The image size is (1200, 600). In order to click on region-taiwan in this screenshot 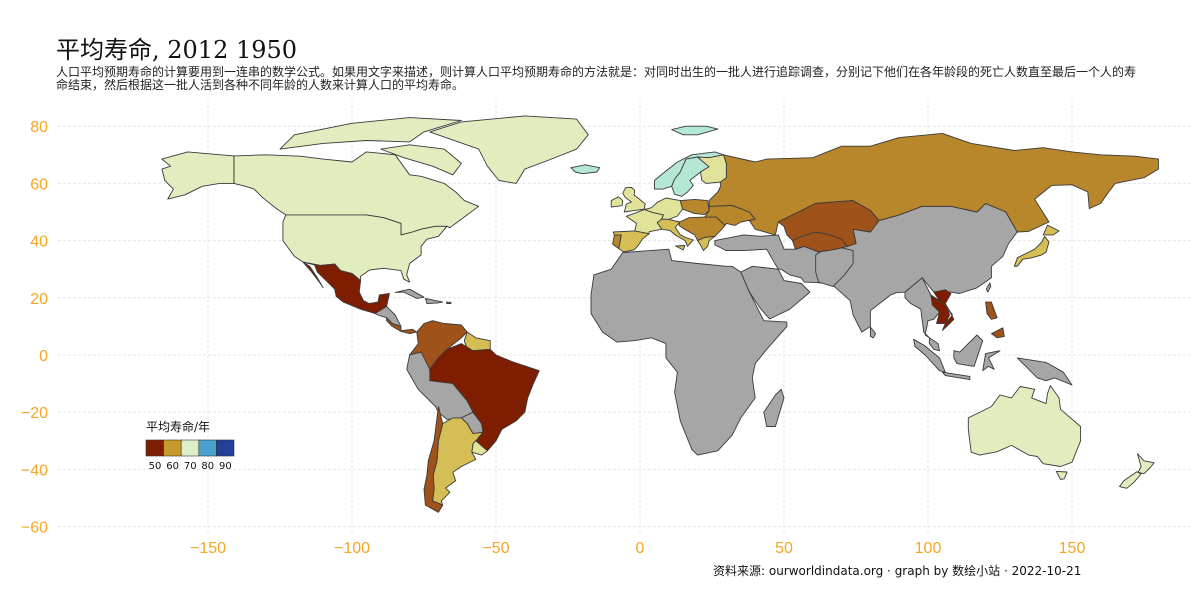, I will do `click(988, 287)`.